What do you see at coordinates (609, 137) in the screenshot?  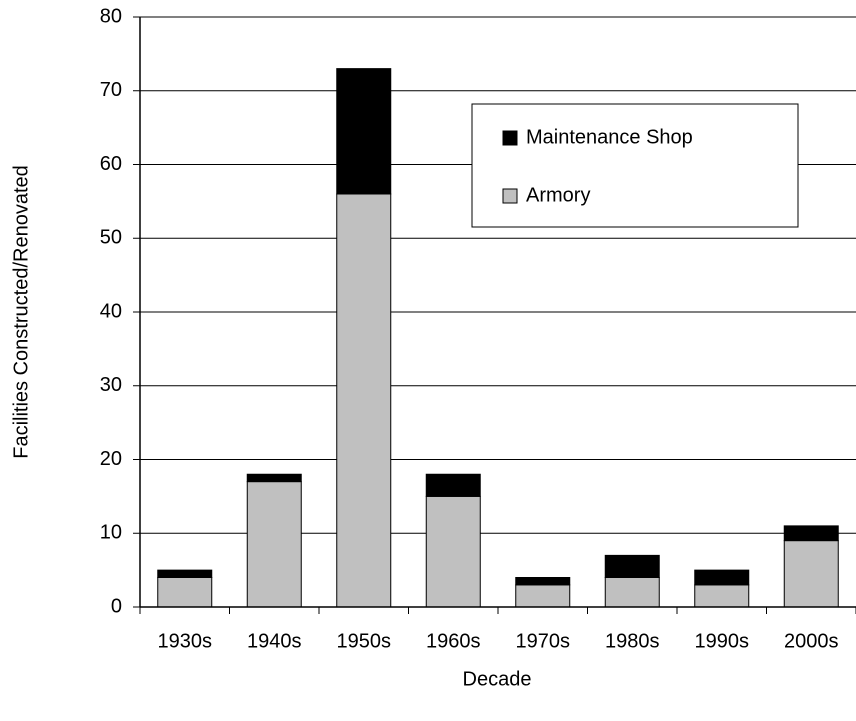 I see `legend-label: Maintenance Shop` at bounding box center [609, 137].